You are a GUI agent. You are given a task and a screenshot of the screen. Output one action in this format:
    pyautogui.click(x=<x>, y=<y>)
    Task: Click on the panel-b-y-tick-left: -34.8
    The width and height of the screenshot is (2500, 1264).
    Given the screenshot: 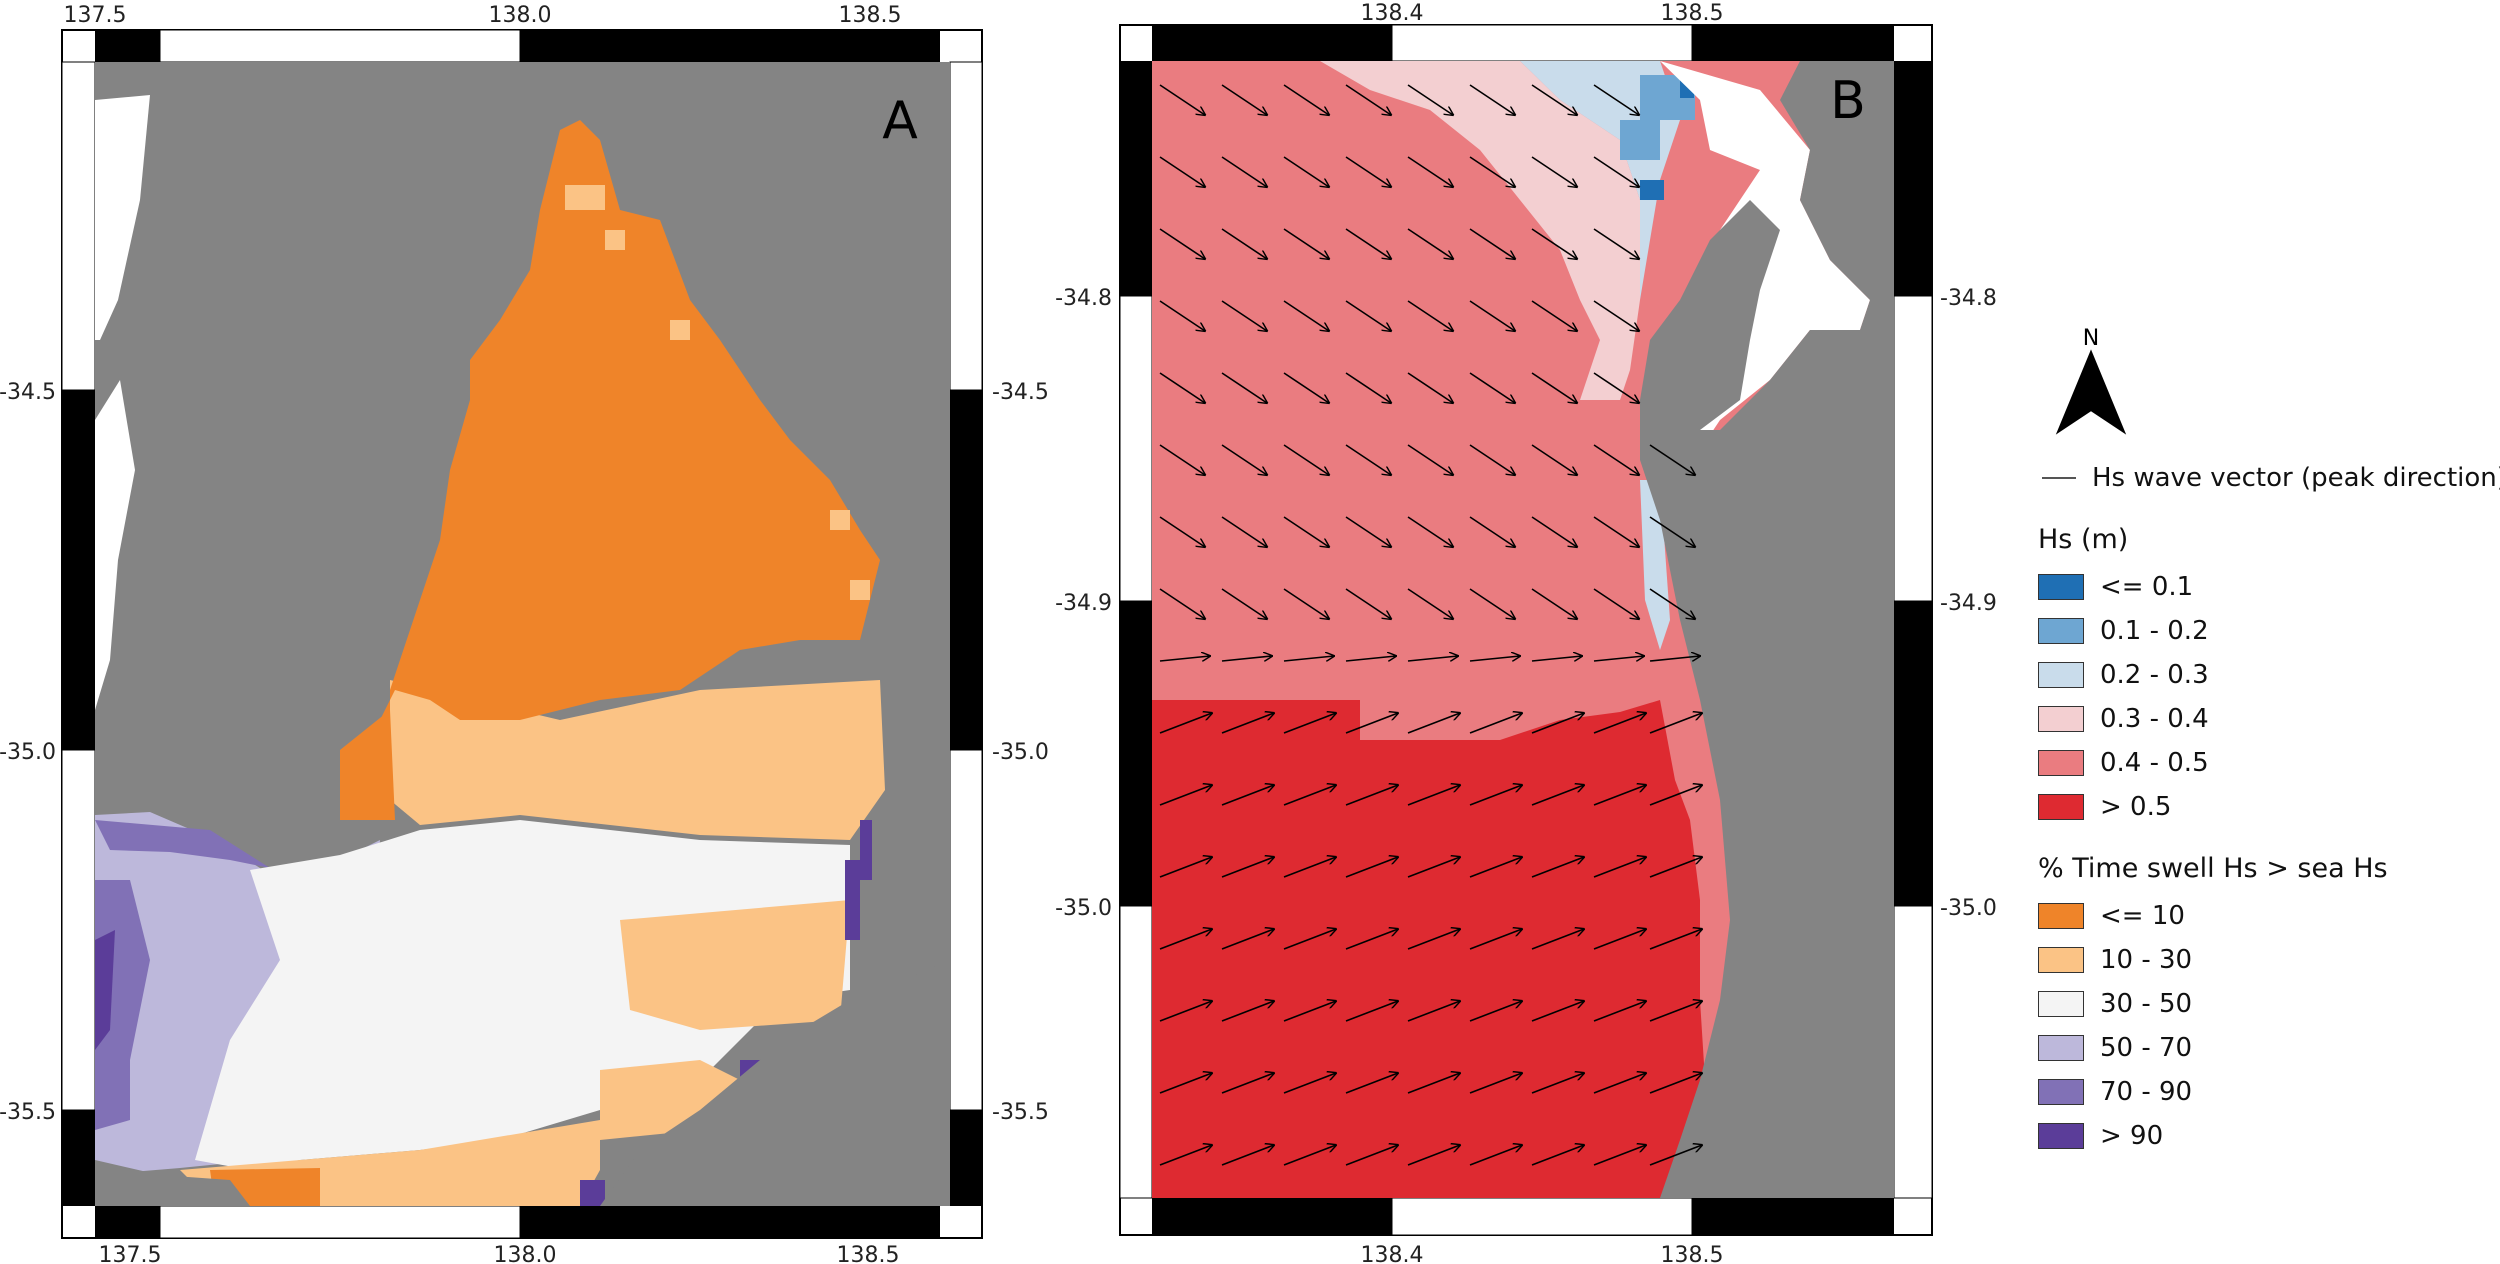 What is the action you would take?
    pyautogui.click(x=1083, y=298)
    